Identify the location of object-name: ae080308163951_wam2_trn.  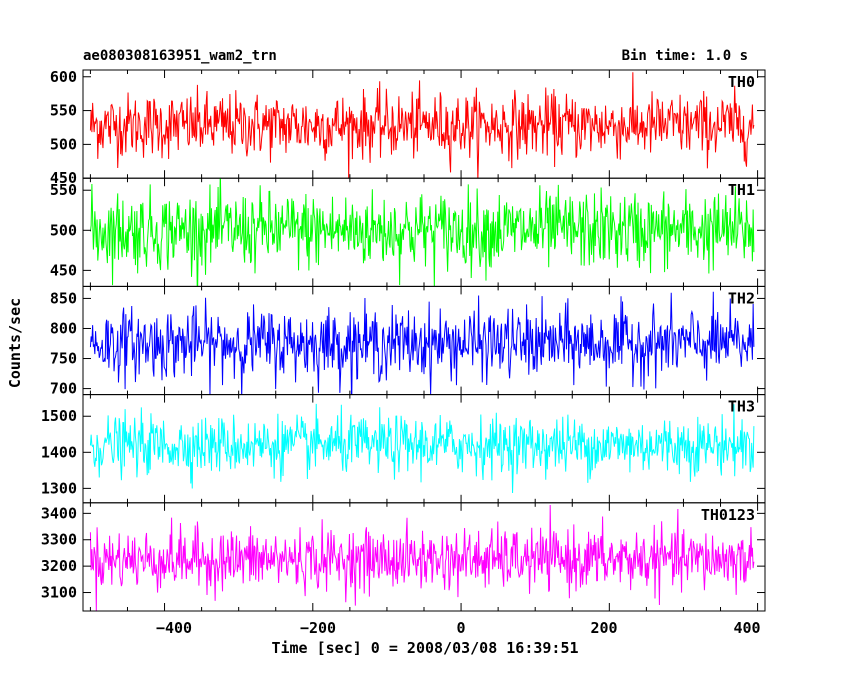
(180, 56).